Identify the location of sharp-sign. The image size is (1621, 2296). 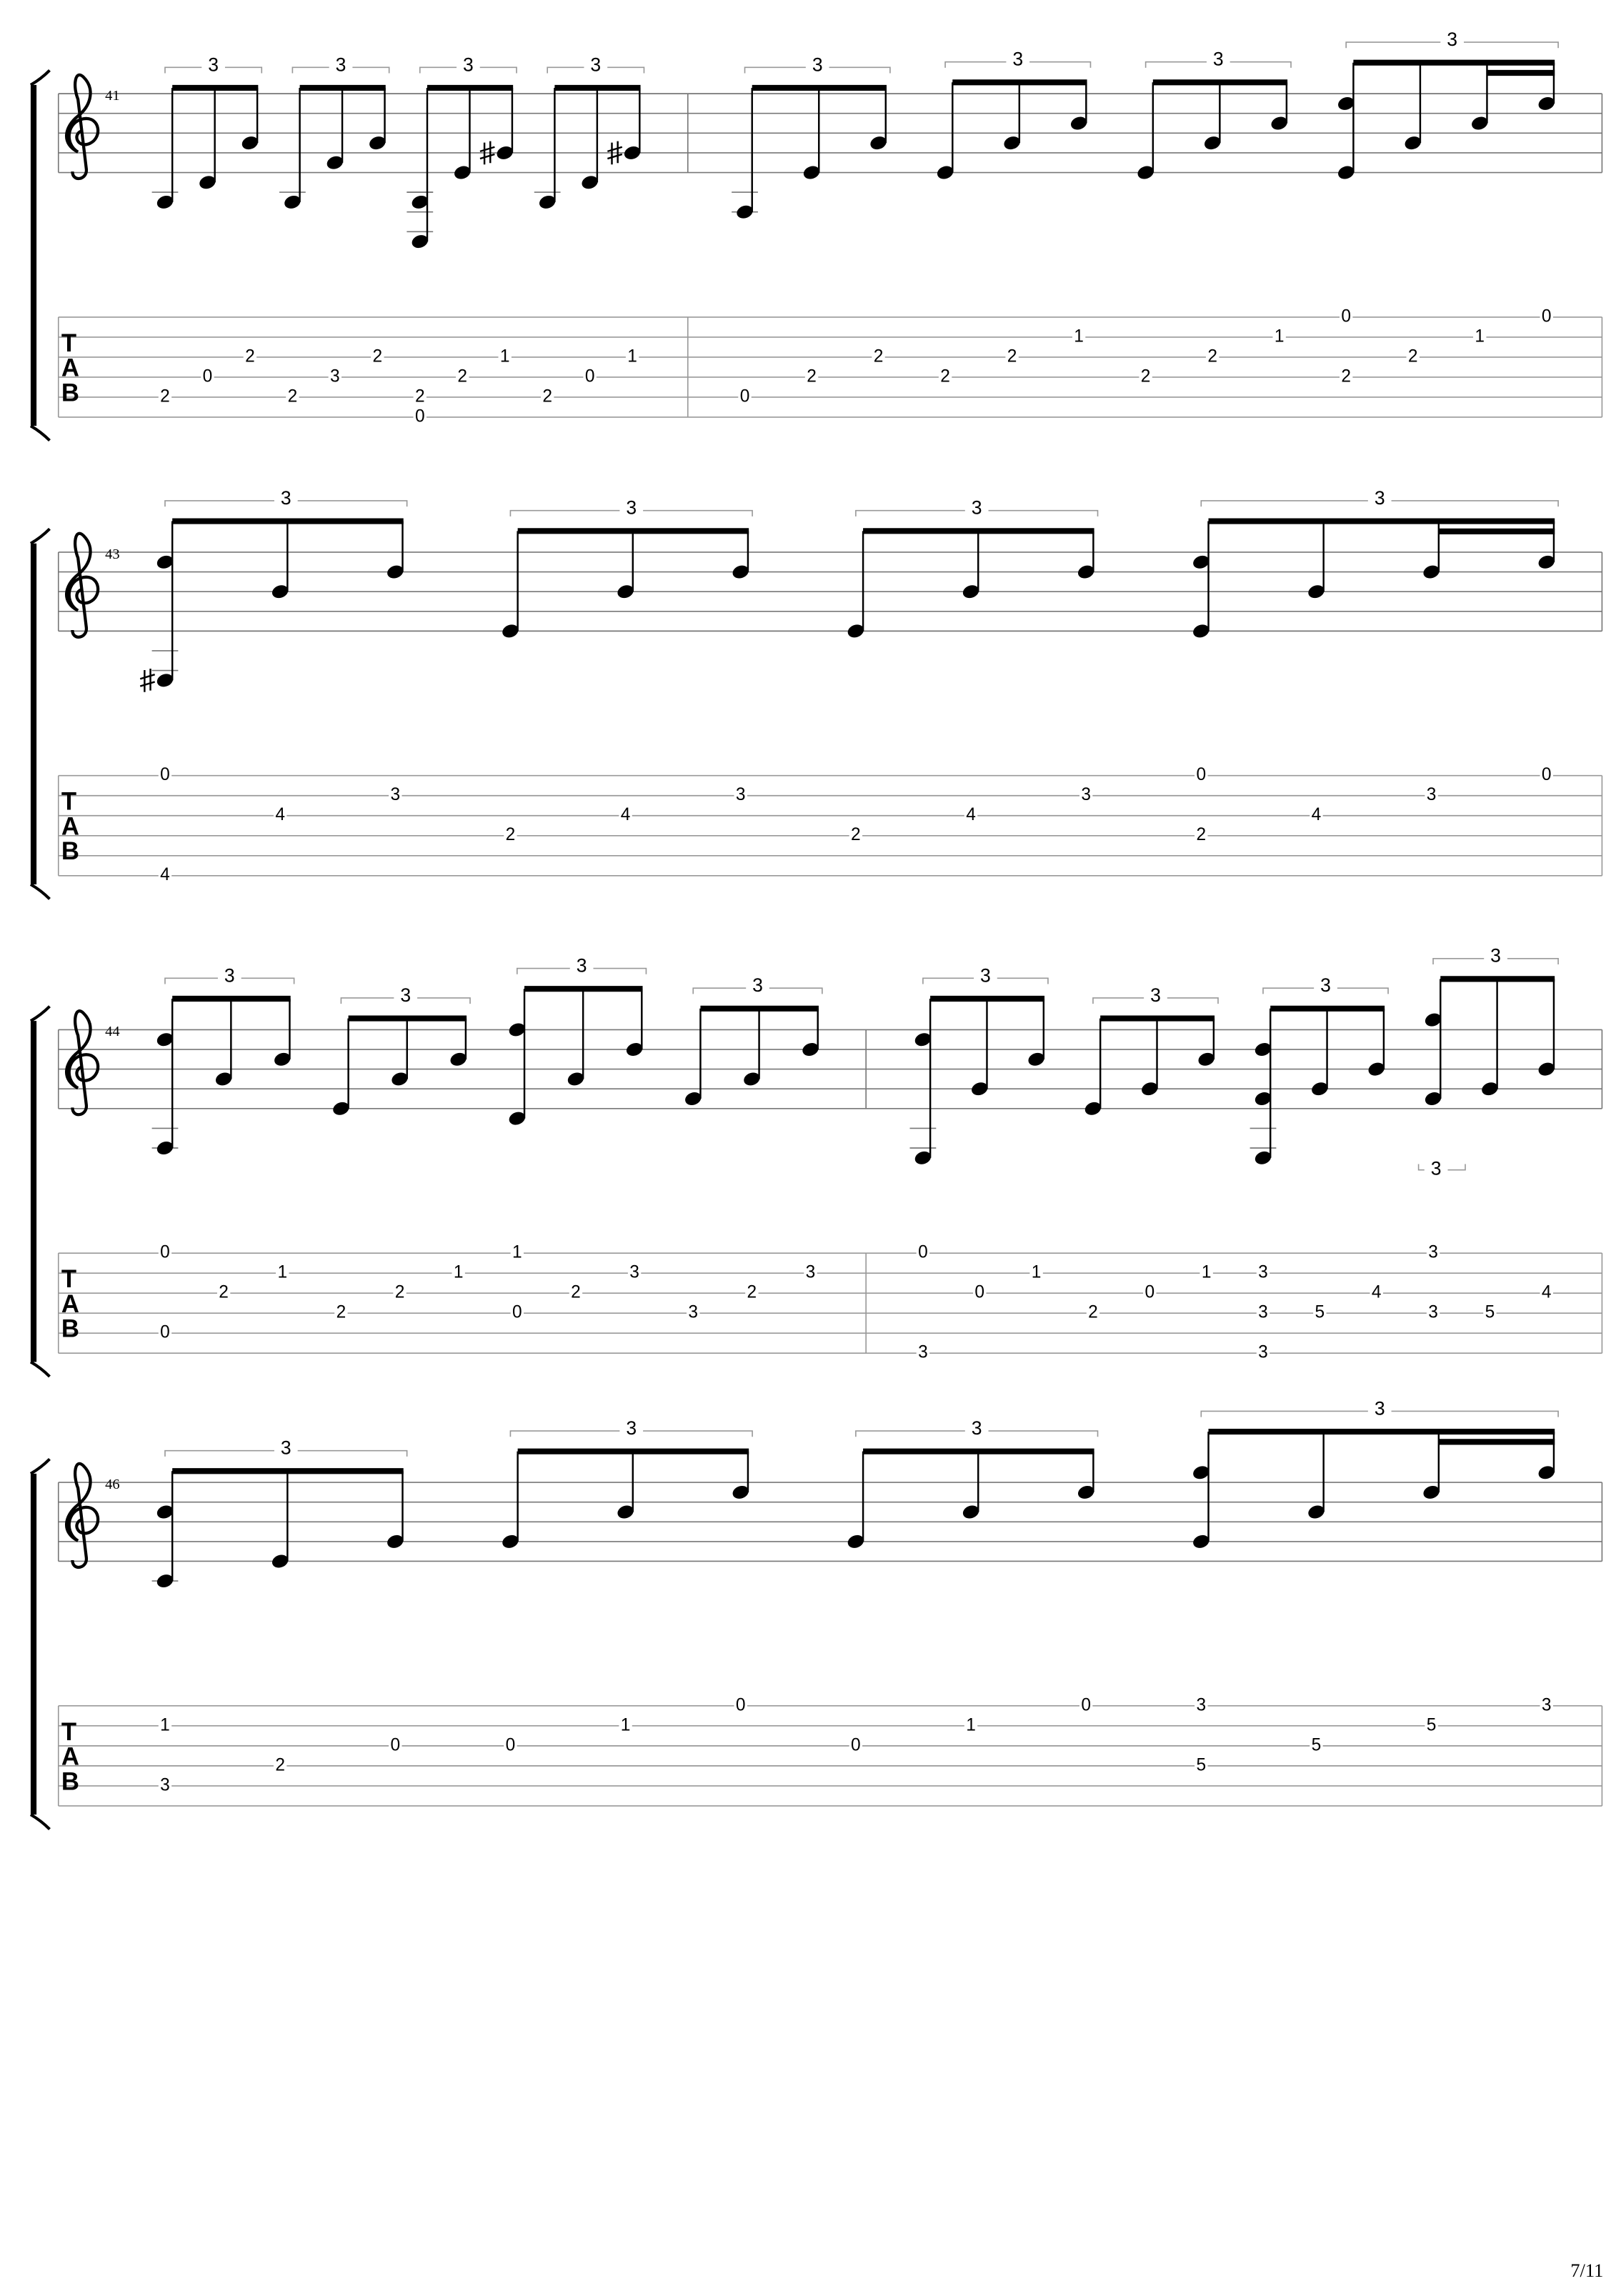
(487, 153).